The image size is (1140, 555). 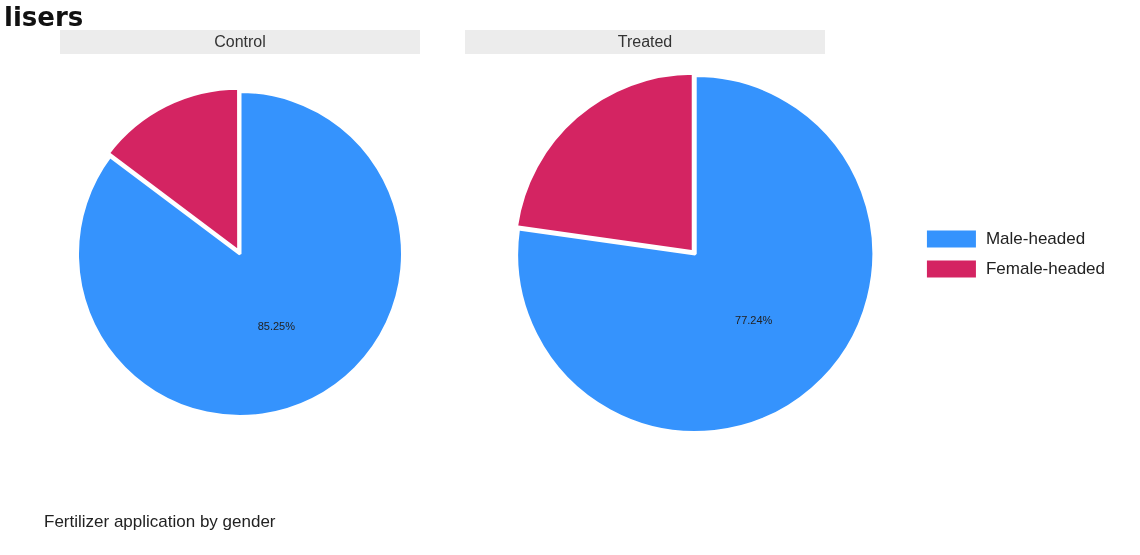 I want to click on legend-label: Male-headed, so click(x=1035, y=238).